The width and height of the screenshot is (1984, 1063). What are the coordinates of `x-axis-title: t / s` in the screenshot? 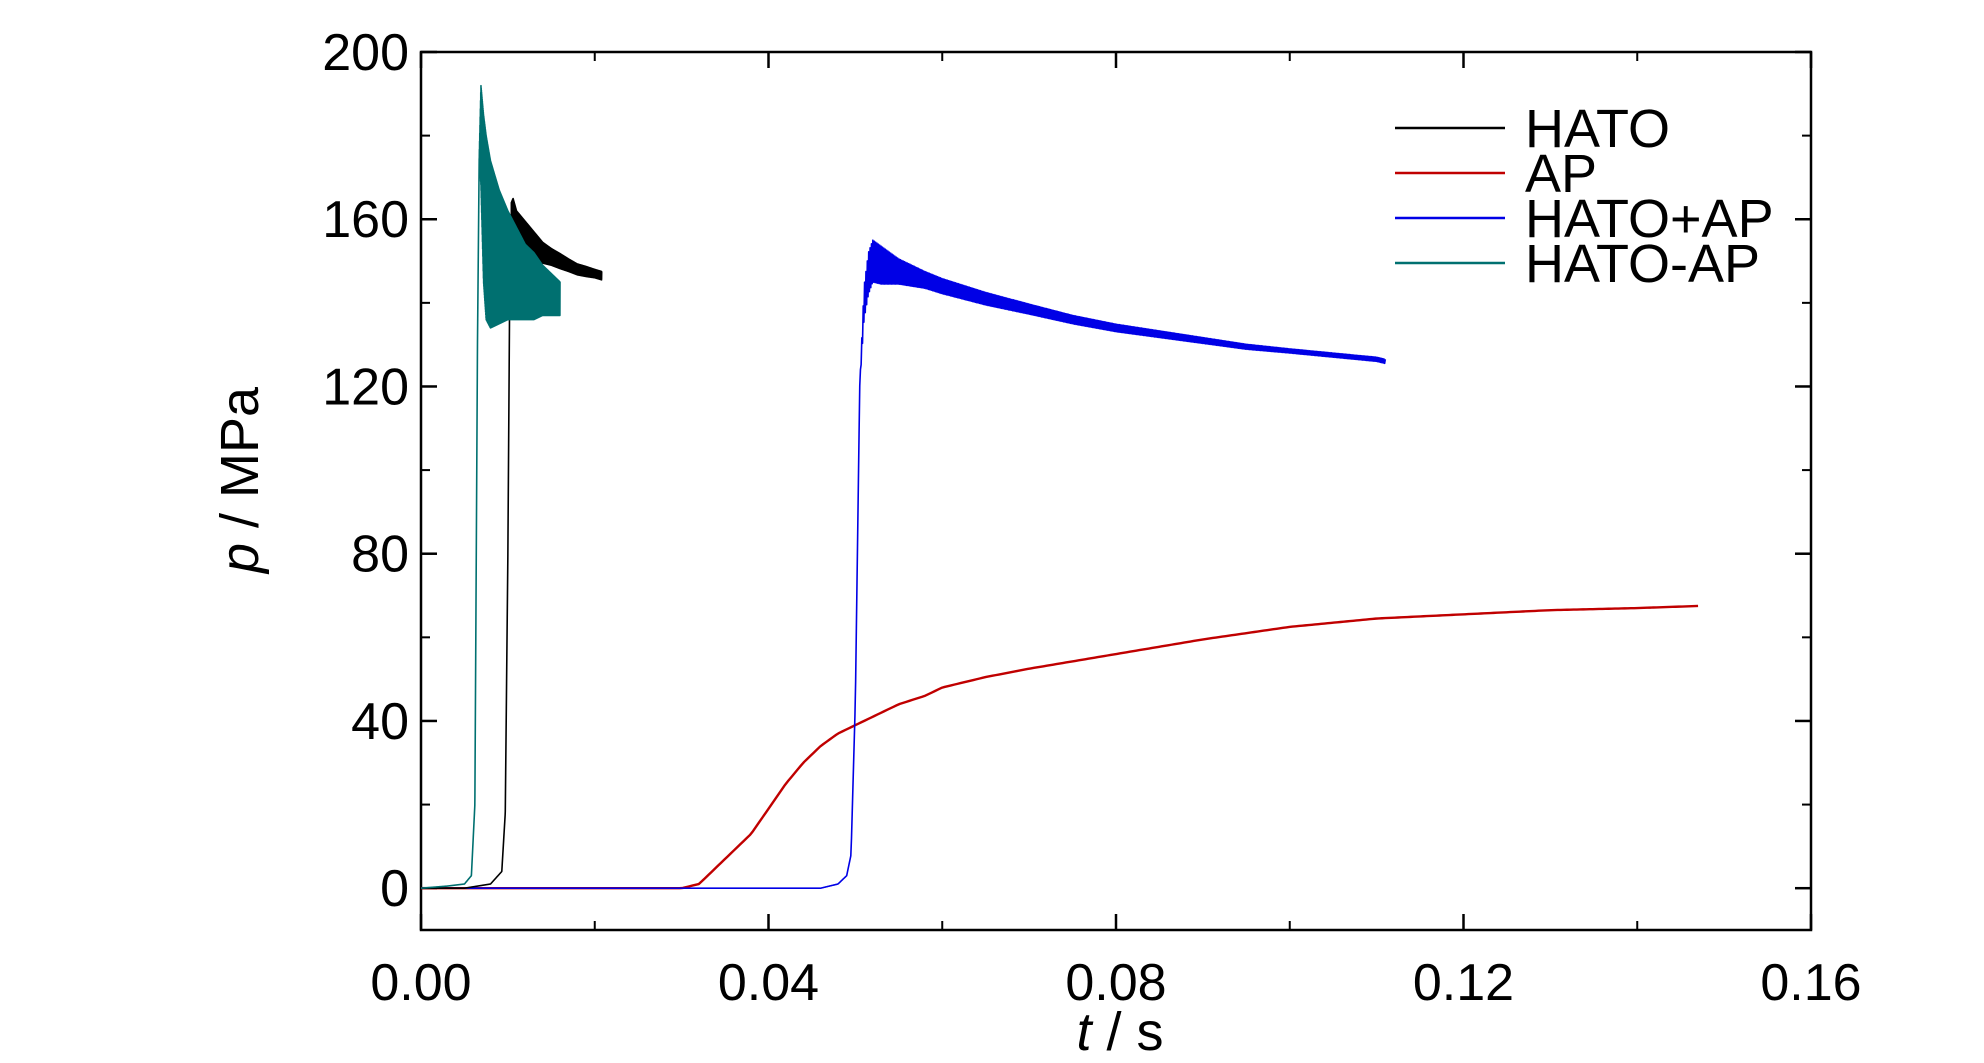 It's located at (1119, 1032).